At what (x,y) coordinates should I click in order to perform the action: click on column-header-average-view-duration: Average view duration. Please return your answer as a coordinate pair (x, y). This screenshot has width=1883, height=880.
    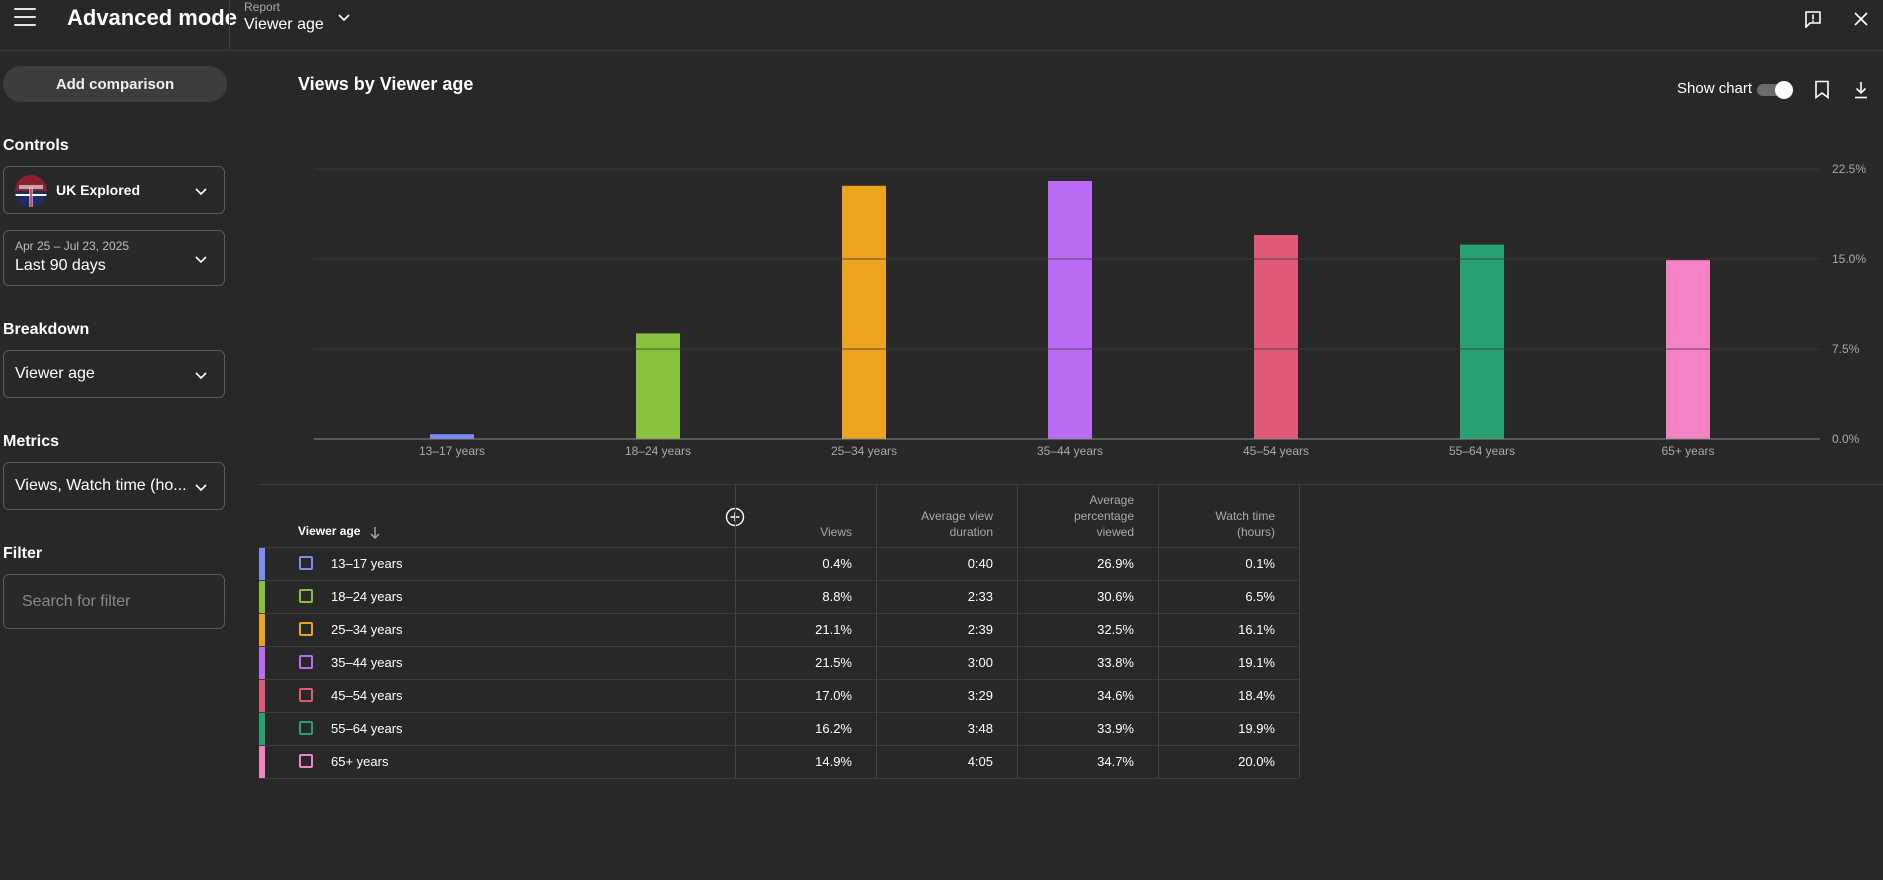
    Looking at the image, I should click on (957, 524).